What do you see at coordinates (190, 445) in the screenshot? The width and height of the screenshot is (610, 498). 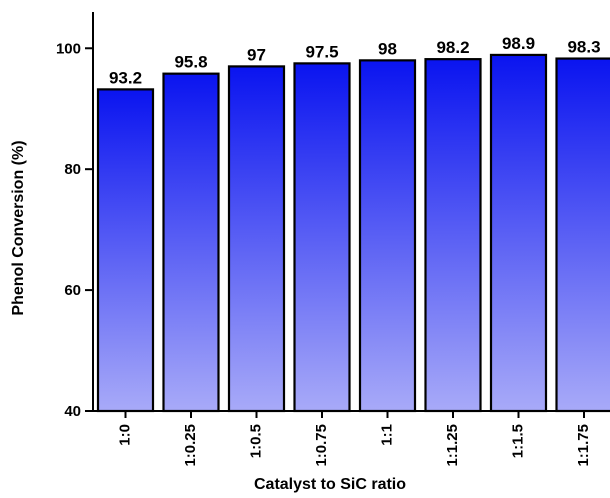 I see `x-tick-label-1:0.25: 1:0.25` at bounding box center [190, 445].